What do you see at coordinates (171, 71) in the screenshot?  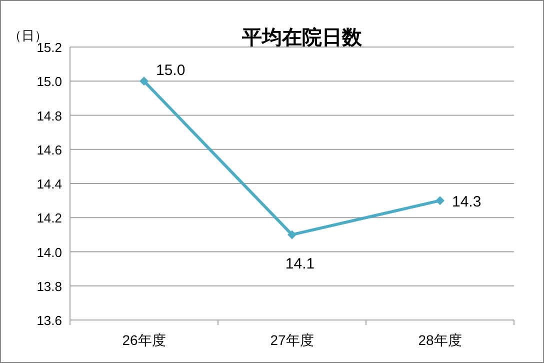 I see `data-label: 15.0` at bounding box center [171, 71].